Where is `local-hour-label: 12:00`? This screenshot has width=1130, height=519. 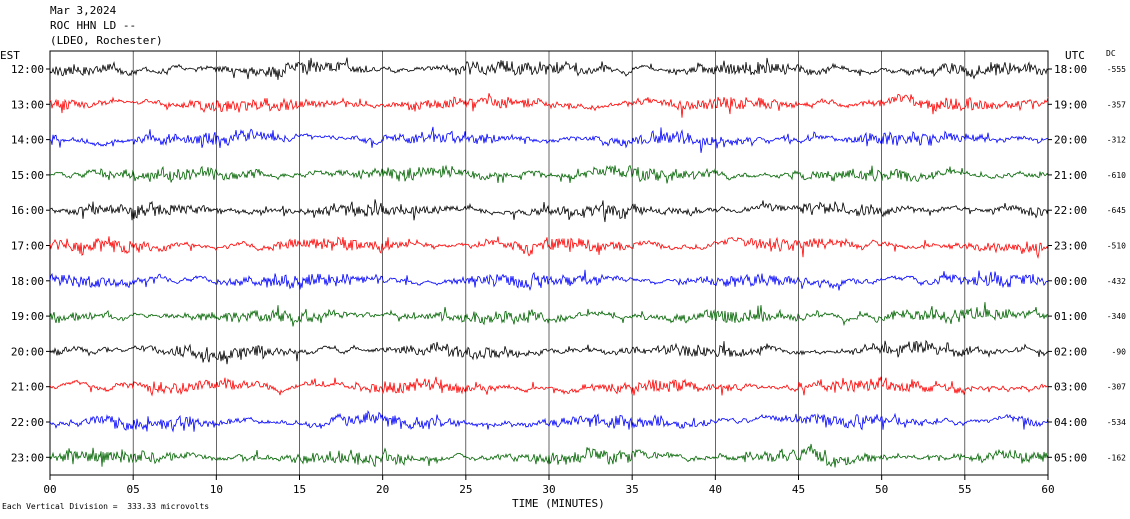 local-hour-label: 12:00 is located at coordinates (27, 69).